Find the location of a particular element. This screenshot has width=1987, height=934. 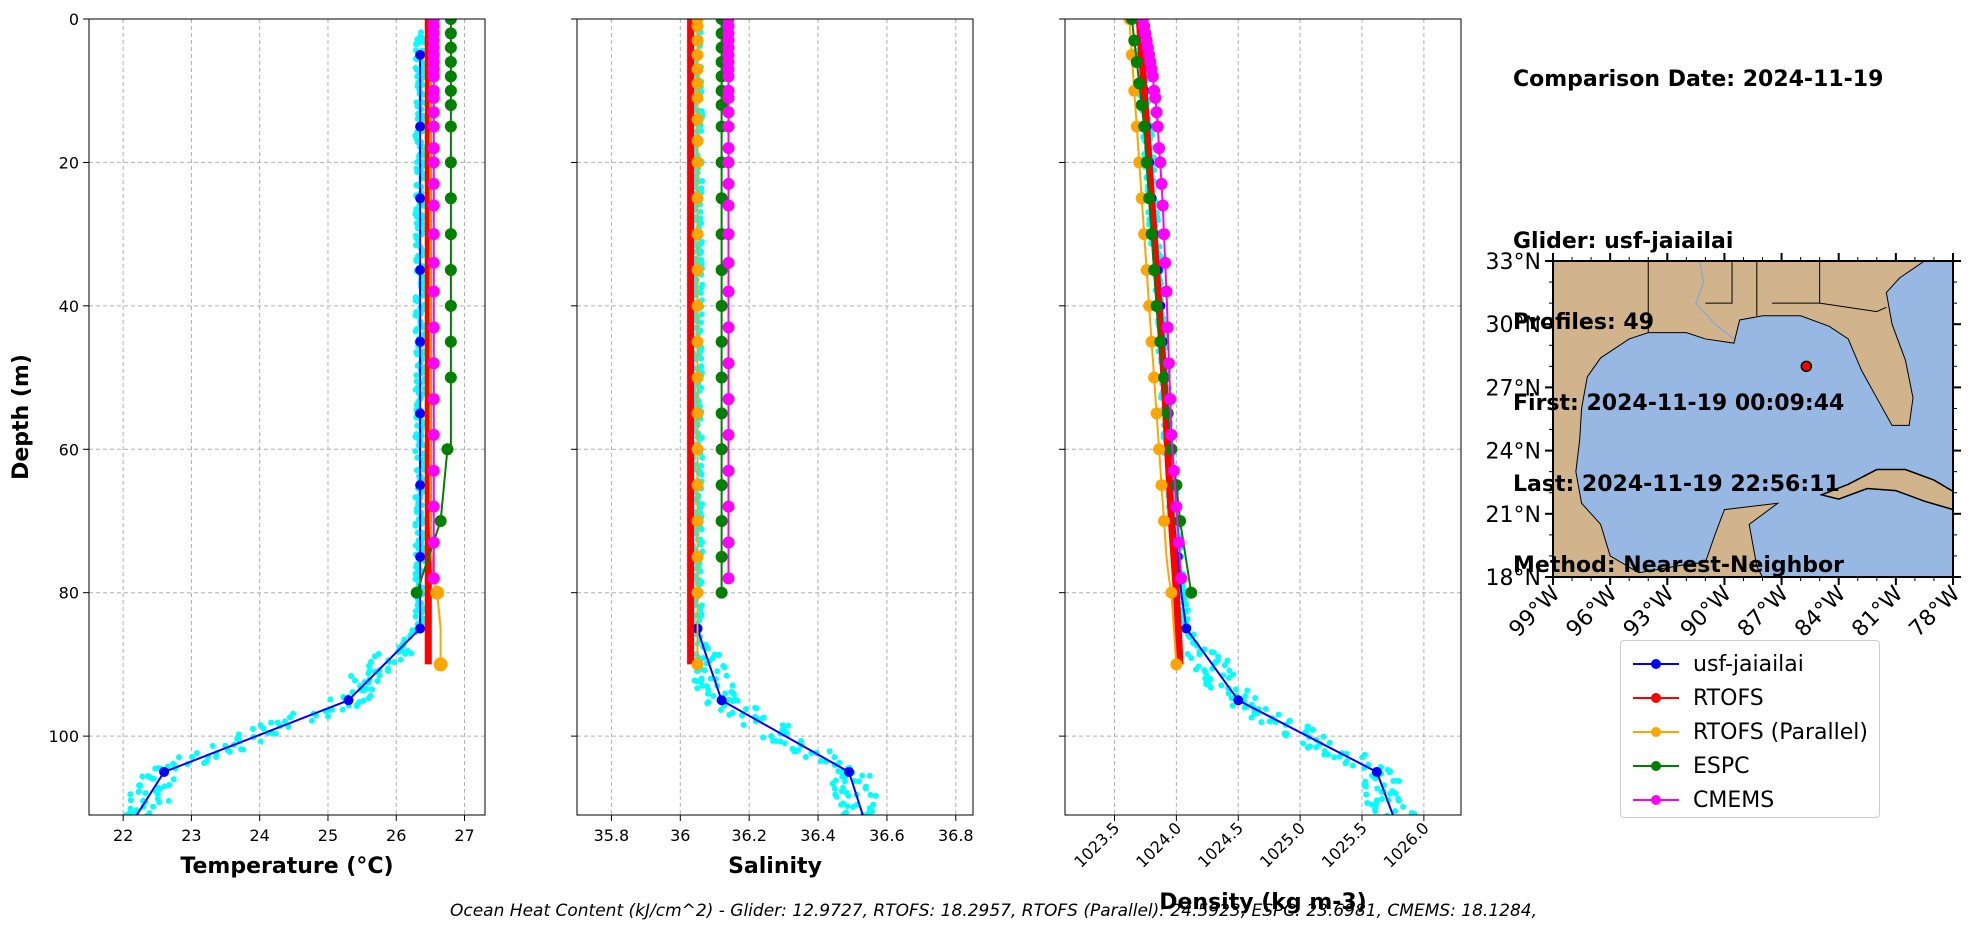

lat-label: 24°N is located at coordinates (1513, 452).